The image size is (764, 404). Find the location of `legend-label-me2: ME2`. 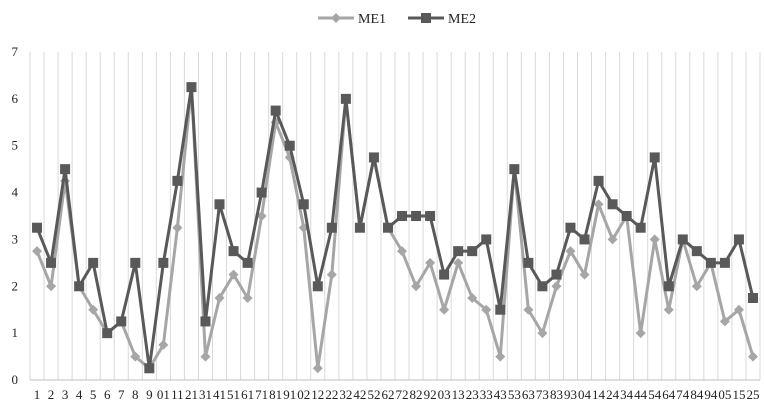

legend-label-me2: ME2 is located at coordinates (462, 19).